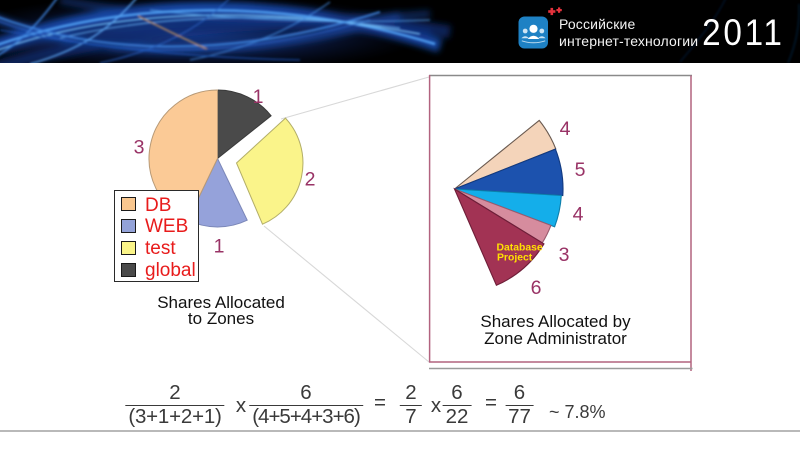  I want to click on svg-text: Project, so click(515, 258).